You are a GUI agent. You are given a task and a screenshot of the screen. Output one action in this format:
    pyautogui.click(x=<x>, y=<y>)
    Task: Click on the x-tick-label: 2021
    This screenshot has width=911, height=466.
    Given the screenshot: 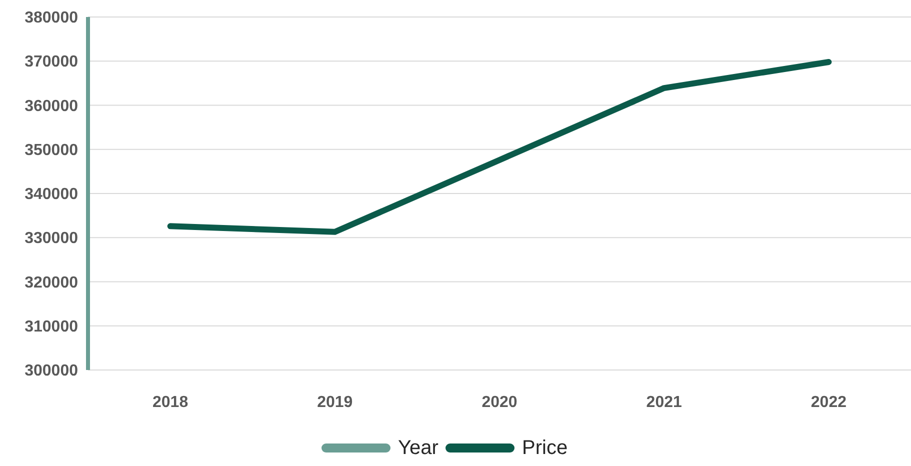 What is the action you would take?
    pyautogui.click(x=664, y=402)
    